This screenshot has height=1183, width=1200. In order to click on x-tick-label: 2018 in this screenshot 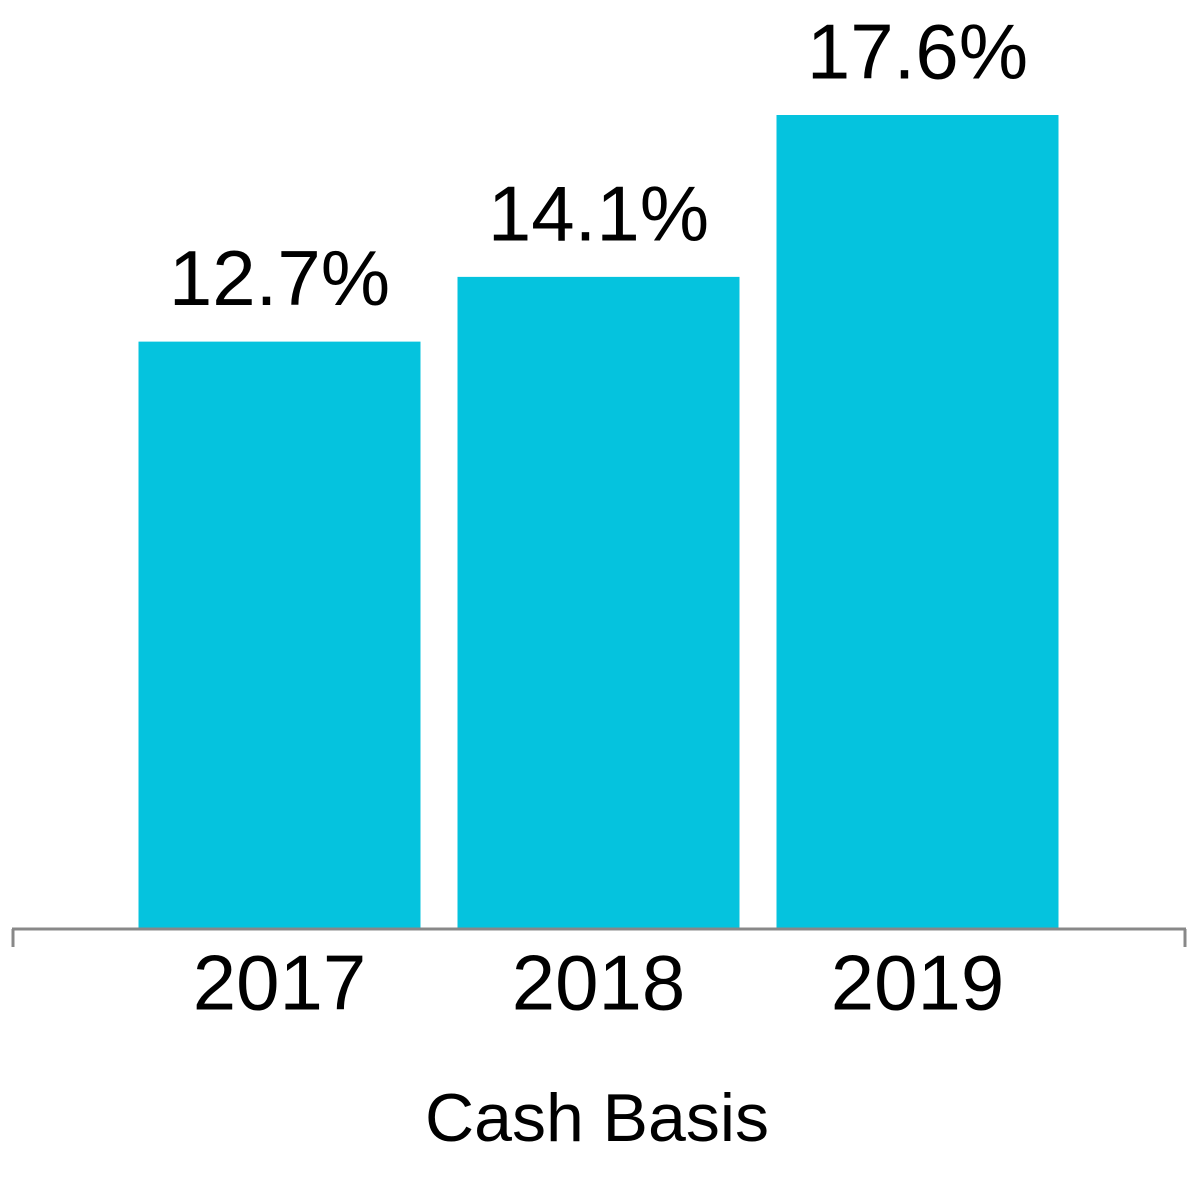, I will do `click(599, 983)`.